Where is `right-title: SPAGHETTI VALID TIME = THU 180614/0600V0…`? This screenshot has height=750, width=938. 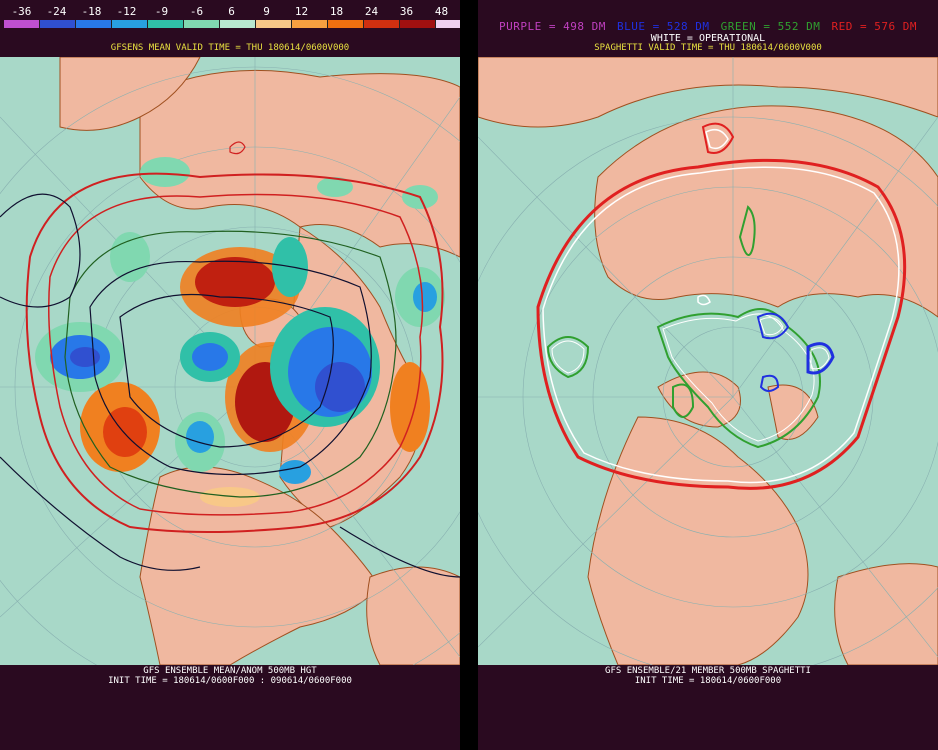 right-title: SPAGHETTI VALID TIME = THU 180614/0600V0… is located at coordinates (708, 48).